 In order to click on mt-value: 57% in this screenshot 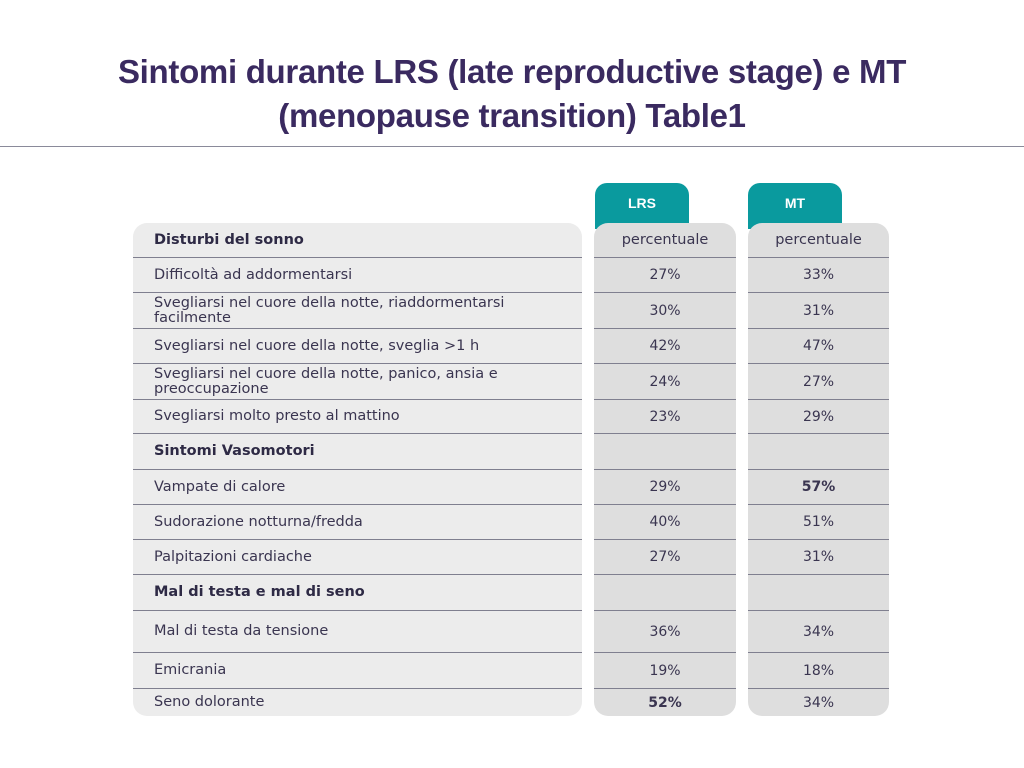, I will do `click(818, 487)`.